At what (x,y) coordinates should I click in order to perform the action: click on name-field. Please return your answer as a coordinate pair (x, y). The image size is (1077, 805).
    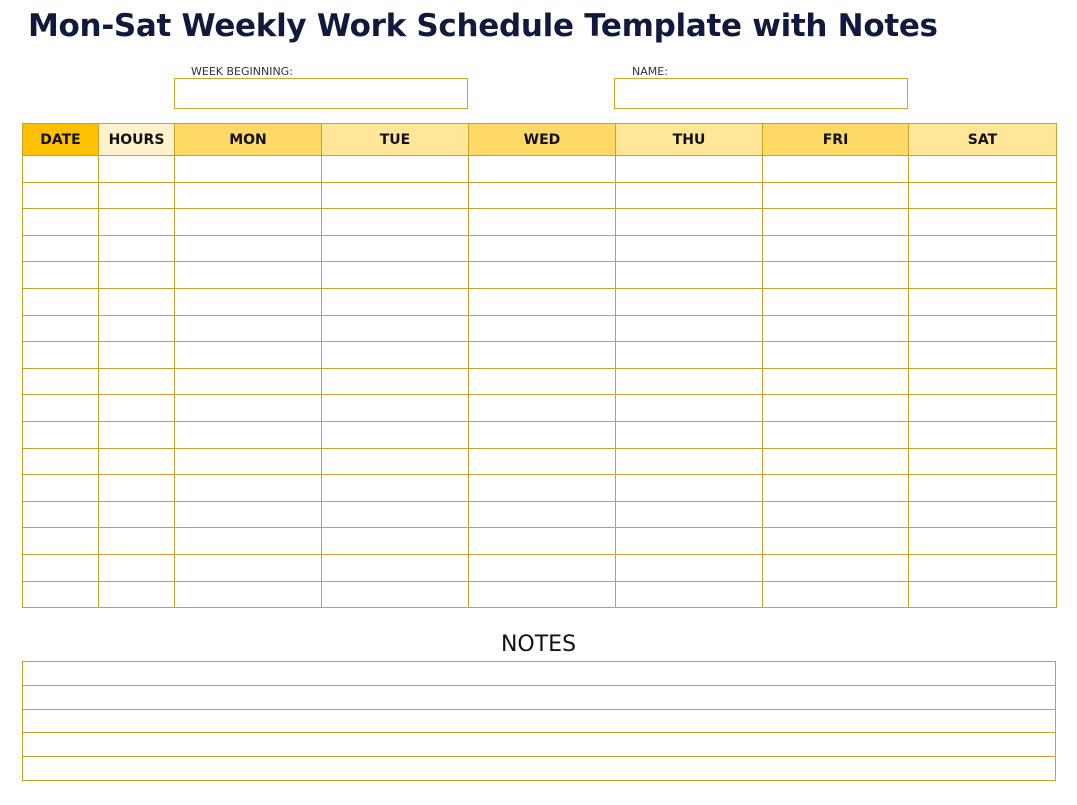
    Looking at the image, I should click on (761, 93).